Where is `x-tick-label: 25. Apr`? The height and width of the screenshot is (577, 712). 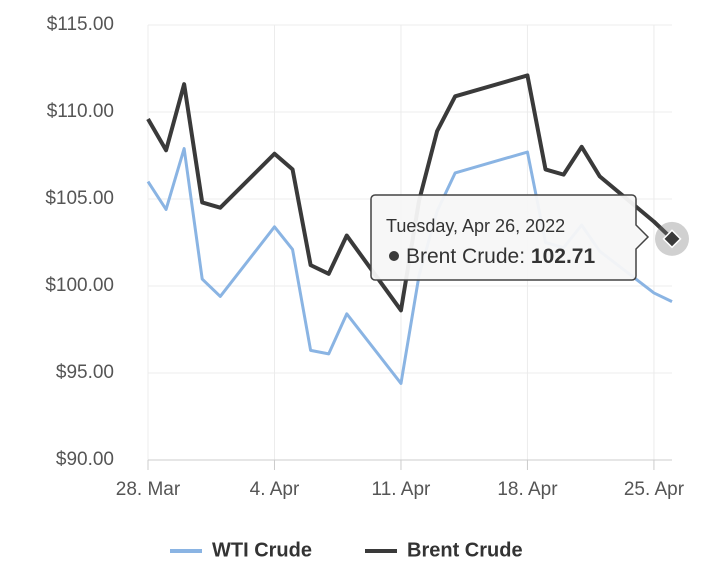
x-tick-label: 25. Apr is located at coordinates (654, 489).